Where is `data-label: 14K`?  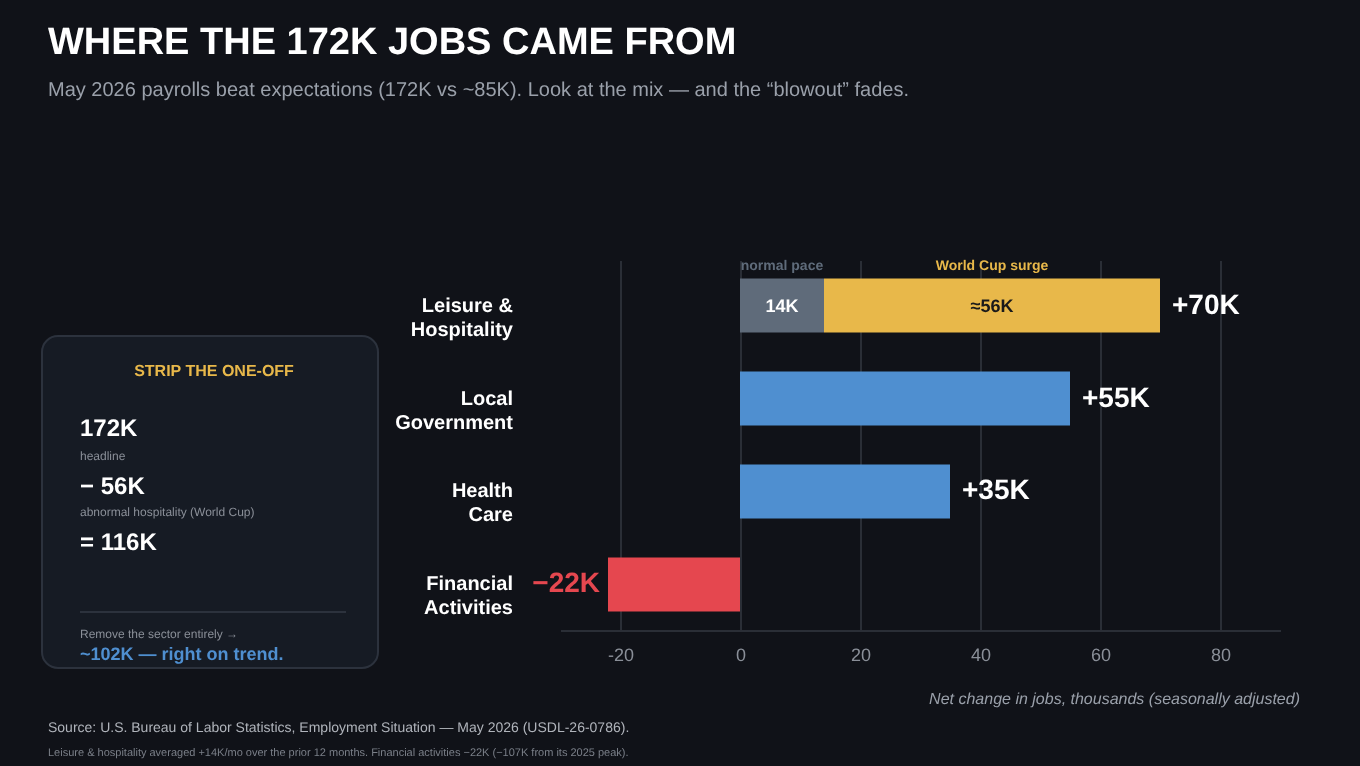
data-label: 14K is located at coordinates (782, 305).